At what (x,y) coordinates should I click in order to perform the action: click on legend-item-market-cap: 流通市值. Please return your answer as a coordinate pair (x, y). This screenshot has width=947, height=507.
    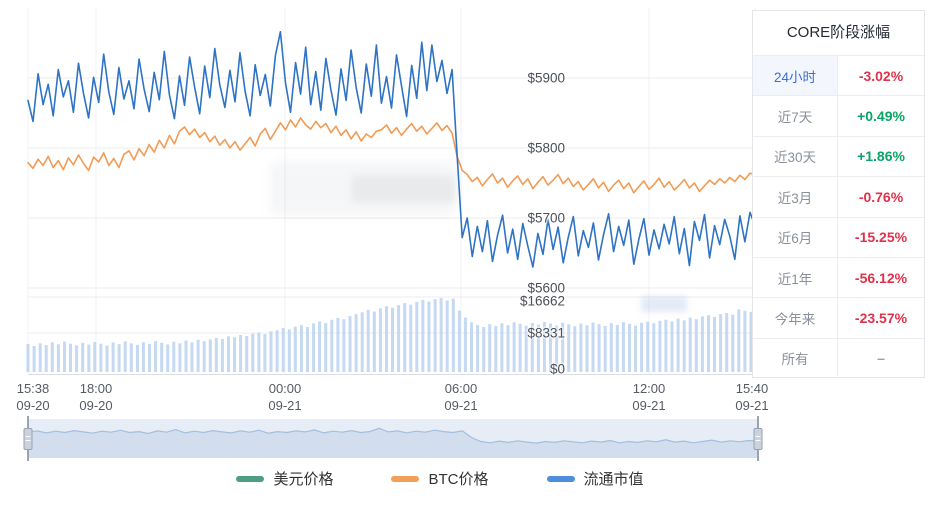
    Looking at the image, I should click on (595, 478).